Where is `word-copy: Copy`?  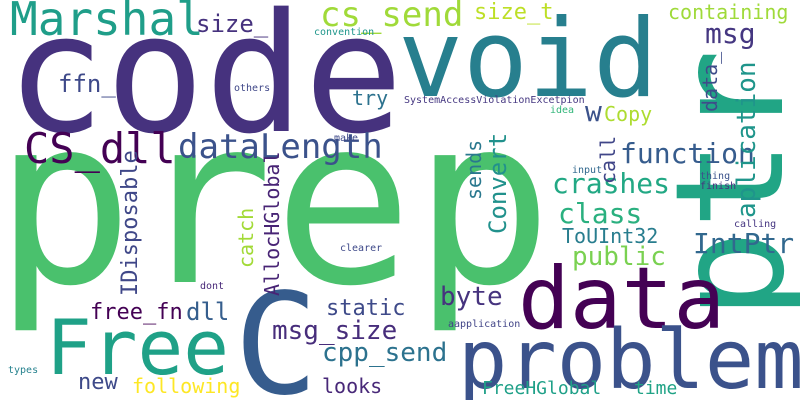 word-copy: Copy is located at coordinates (628, 114).